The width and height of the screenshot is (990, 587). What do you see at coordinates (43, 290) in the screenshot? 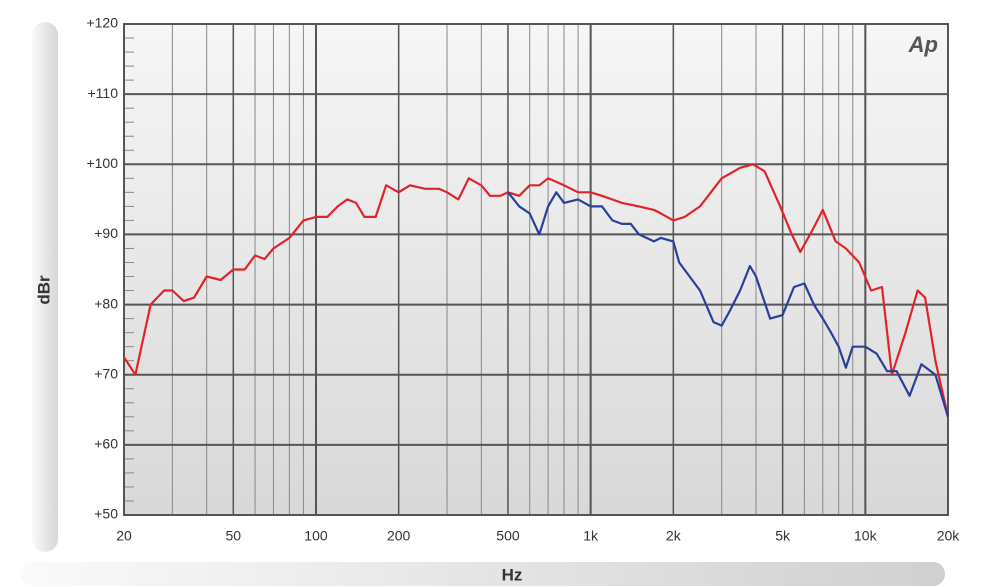
I see `y-label: dBr` at bounding box center [43, 290].